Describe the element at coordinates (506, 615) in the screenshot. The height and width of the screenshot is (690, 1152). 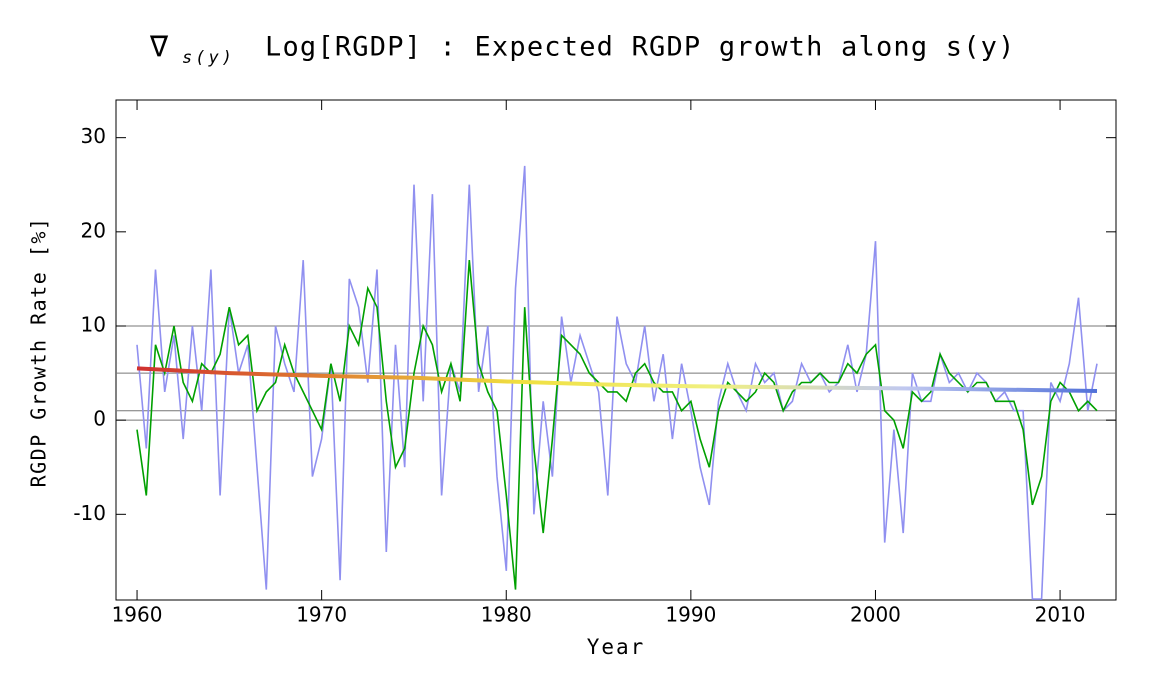
I see `x-tick-label: 1980` at that location.